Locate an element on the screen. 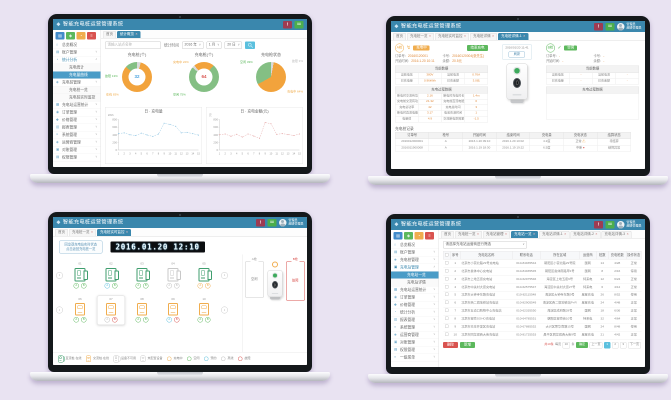  page-button: 1 is located at coordinates (607, 345).